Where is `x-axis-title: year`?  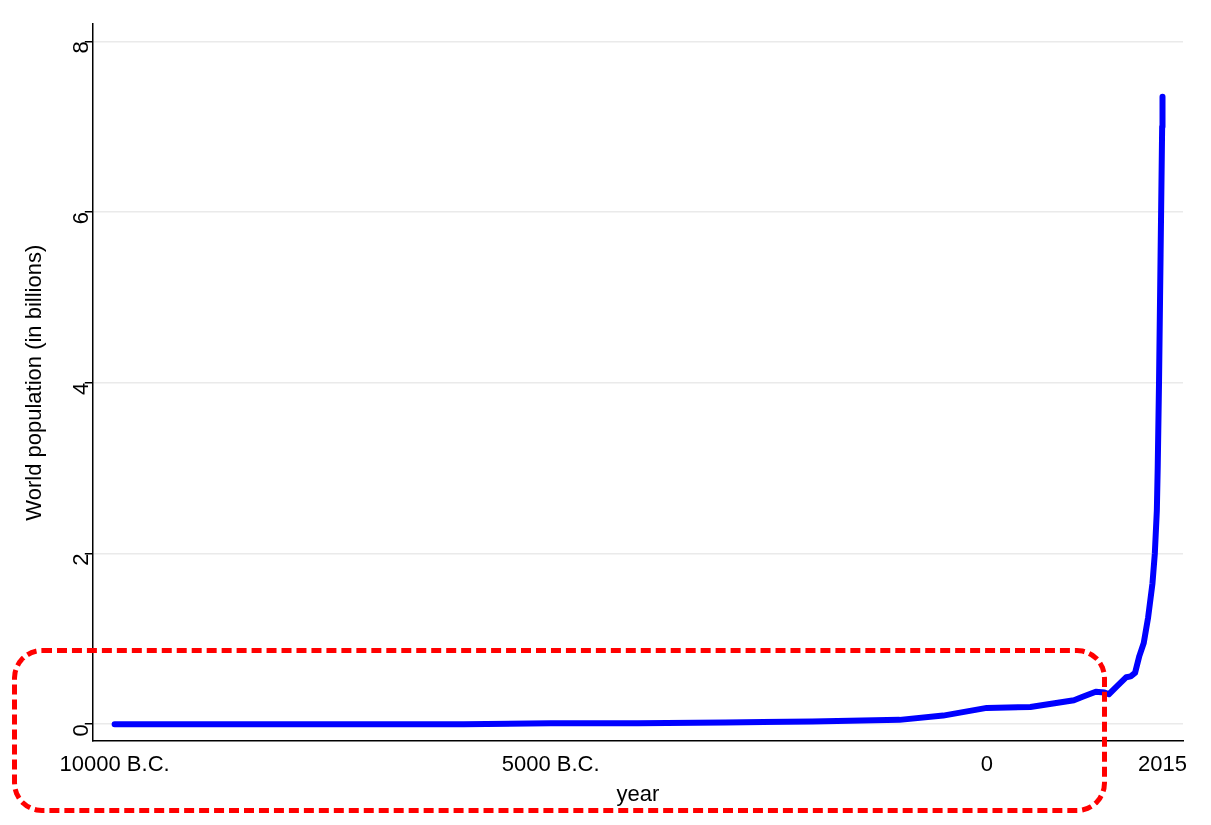 x-axis-title: year is located at coordinates (638, 793).